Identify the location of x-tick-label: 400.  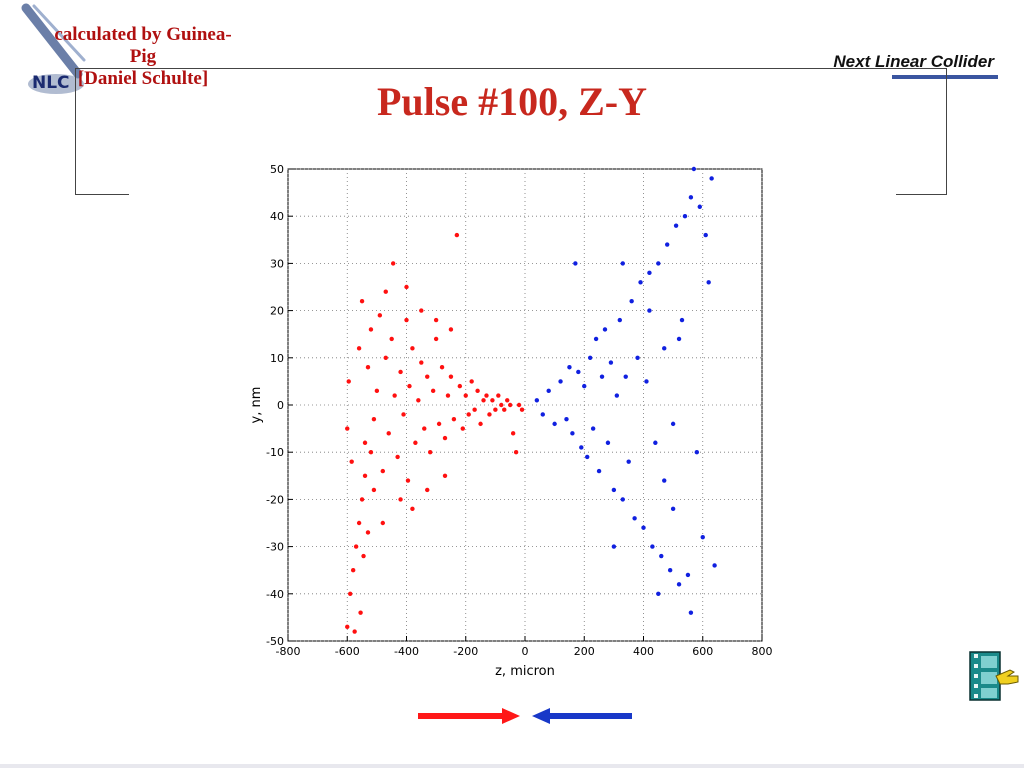
(643, 651).